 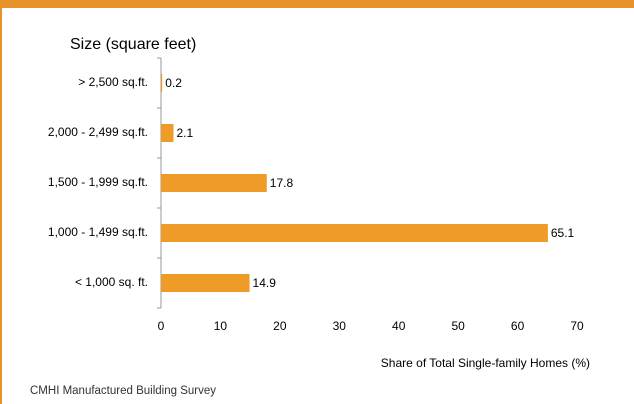 What do you see at coordinates (111, 282) in the screenshot?
I see `y-tick-label: < 1,000 sq. ft.` at bounding box center [111, 282].